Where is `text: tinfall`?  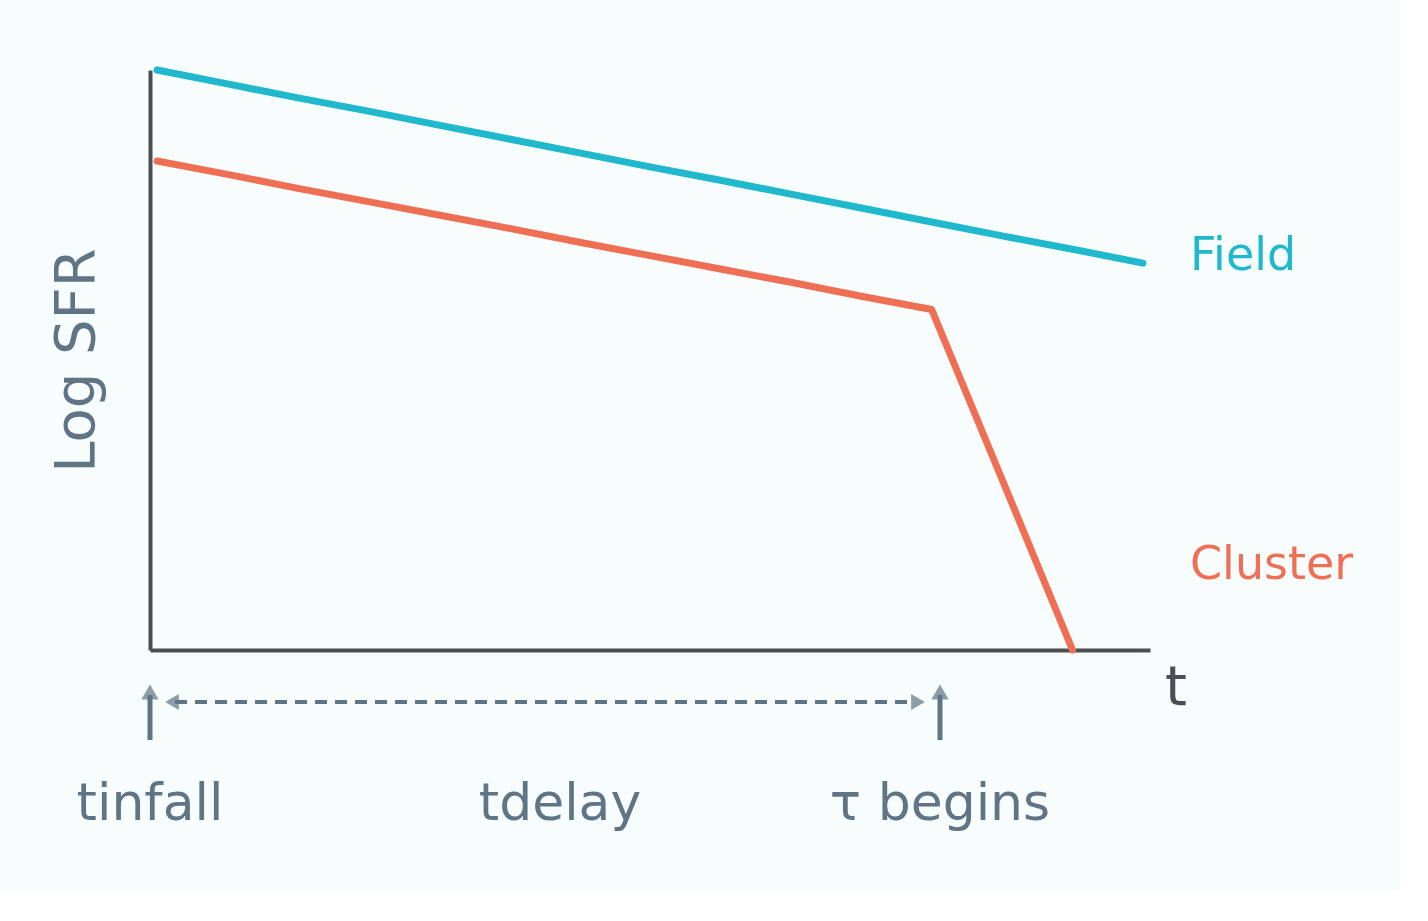 text: tinfall is located at coordinates (150, 802).